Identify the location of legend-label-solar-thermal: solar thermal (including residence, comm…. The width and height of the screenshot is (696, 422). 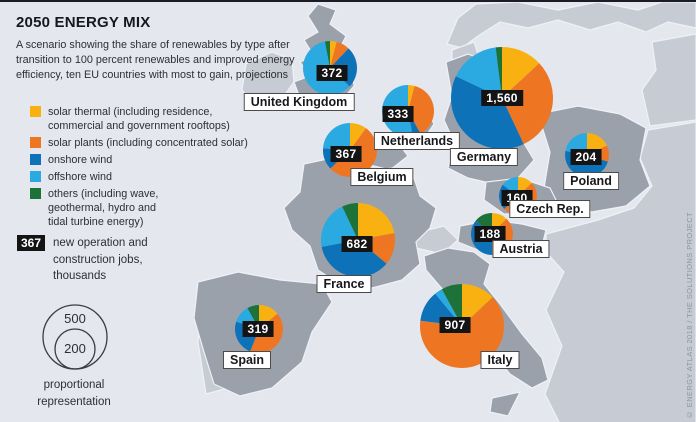
(139, 119).